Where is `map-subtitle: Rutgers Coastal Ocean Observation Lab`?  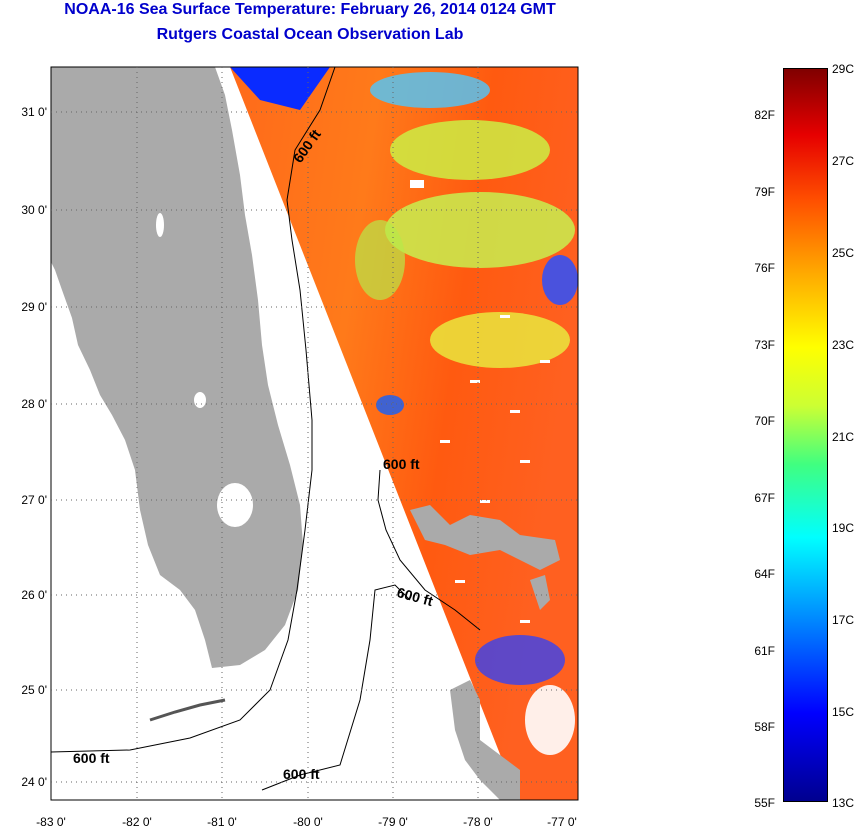
map-subtitle: Rutgers Coastal Ocean Observation Lab is located at coordinates (310, 34).